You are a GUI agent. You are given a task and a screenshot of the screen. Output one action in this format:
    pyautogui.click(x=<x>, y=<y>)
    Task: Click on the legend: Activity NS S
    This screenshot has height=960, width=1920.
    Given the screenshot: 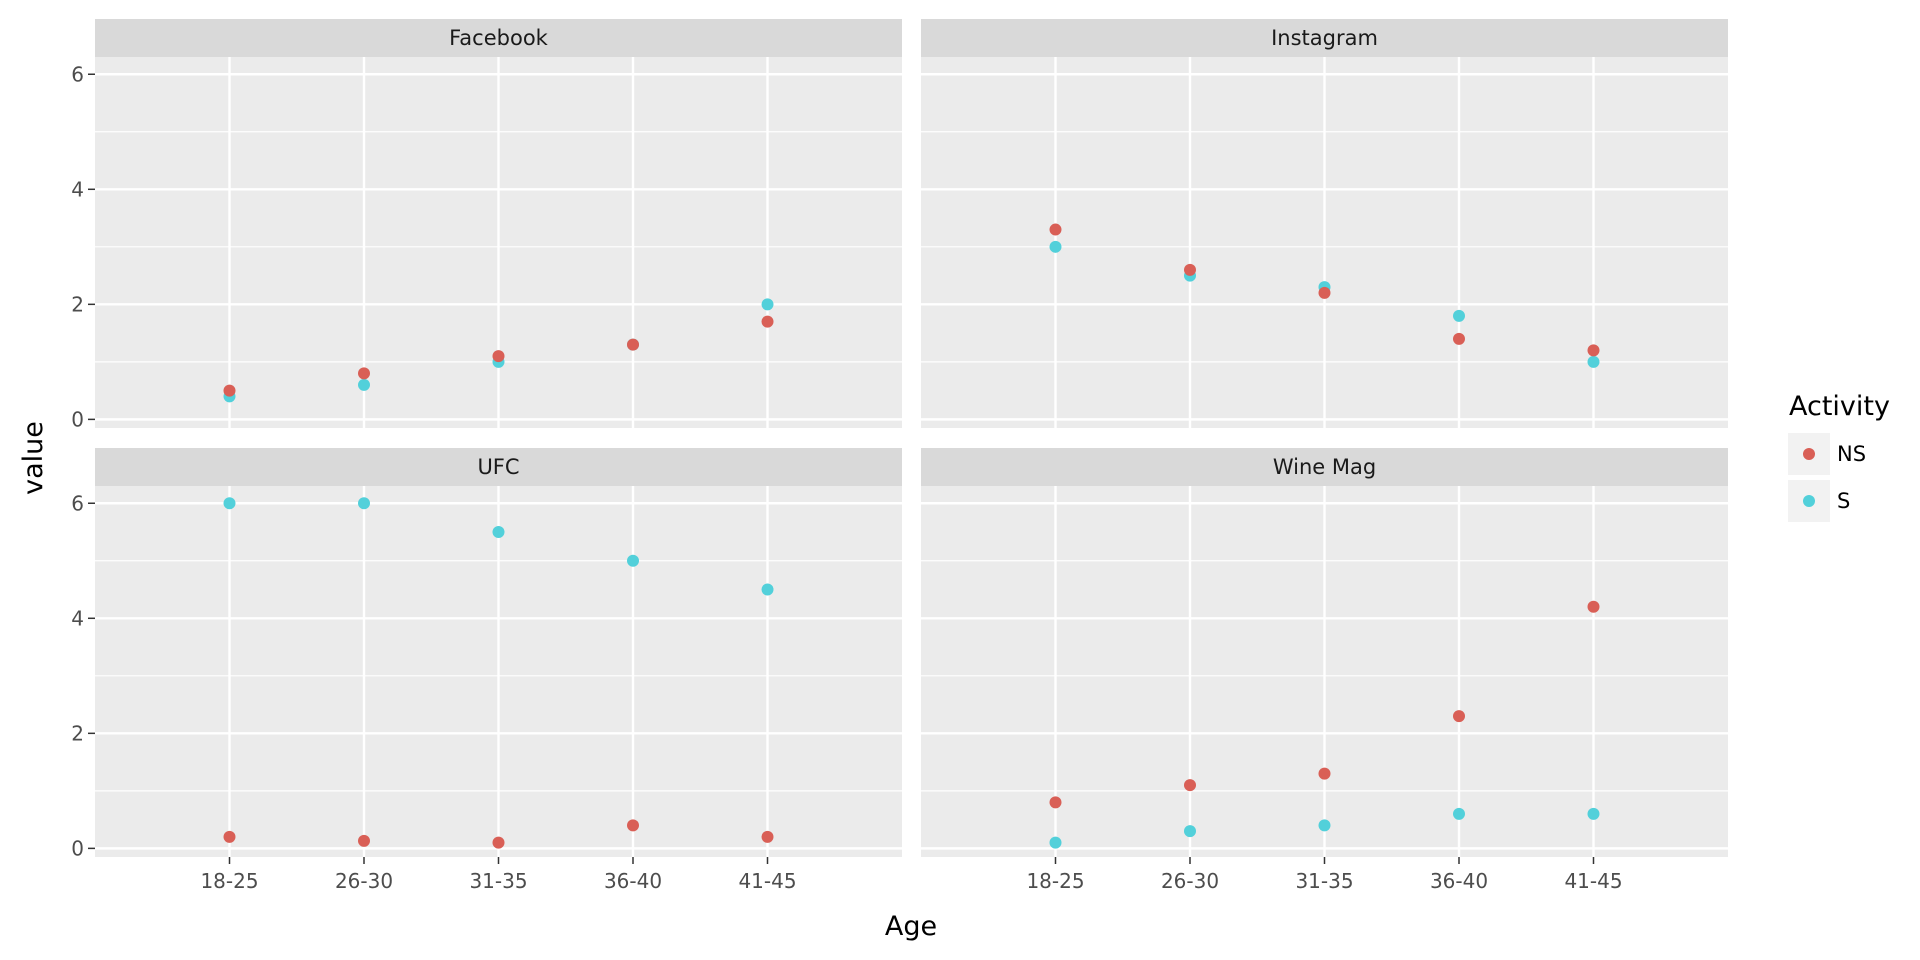 What is the action you would take?
    pyautogui.click(x=1839, y=456)
    